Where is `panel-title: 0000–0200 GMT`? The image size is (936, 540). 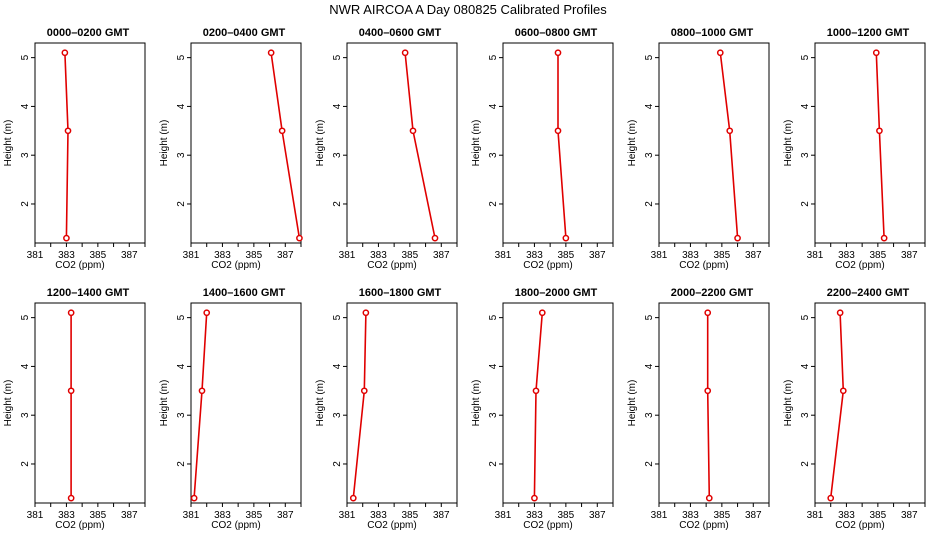
panel-title: 0000–0200 GMT is located at coordinates (88, 33).